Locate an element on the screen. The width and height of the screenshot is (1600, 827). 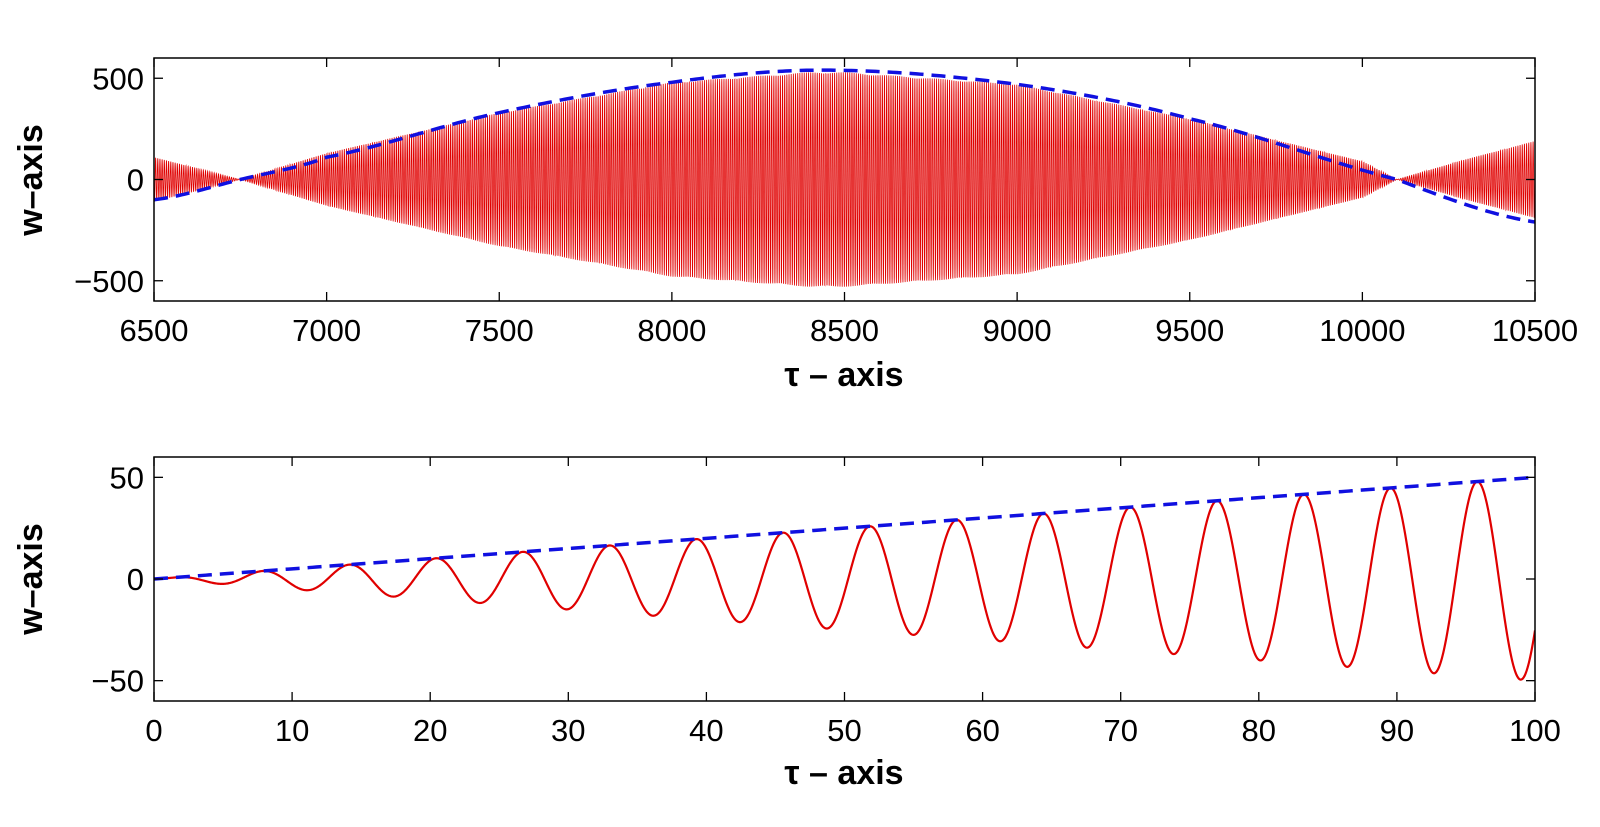
bottom-x-tick-label: 20 is located at coordinates (430, 730).